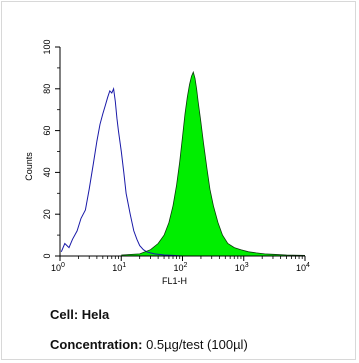 The height and width of the screenshot is (363, 359). Describe the element at coordinates (96, 344) in the screenshot. I see `concentration-caption-label: Concentration:` at that location.